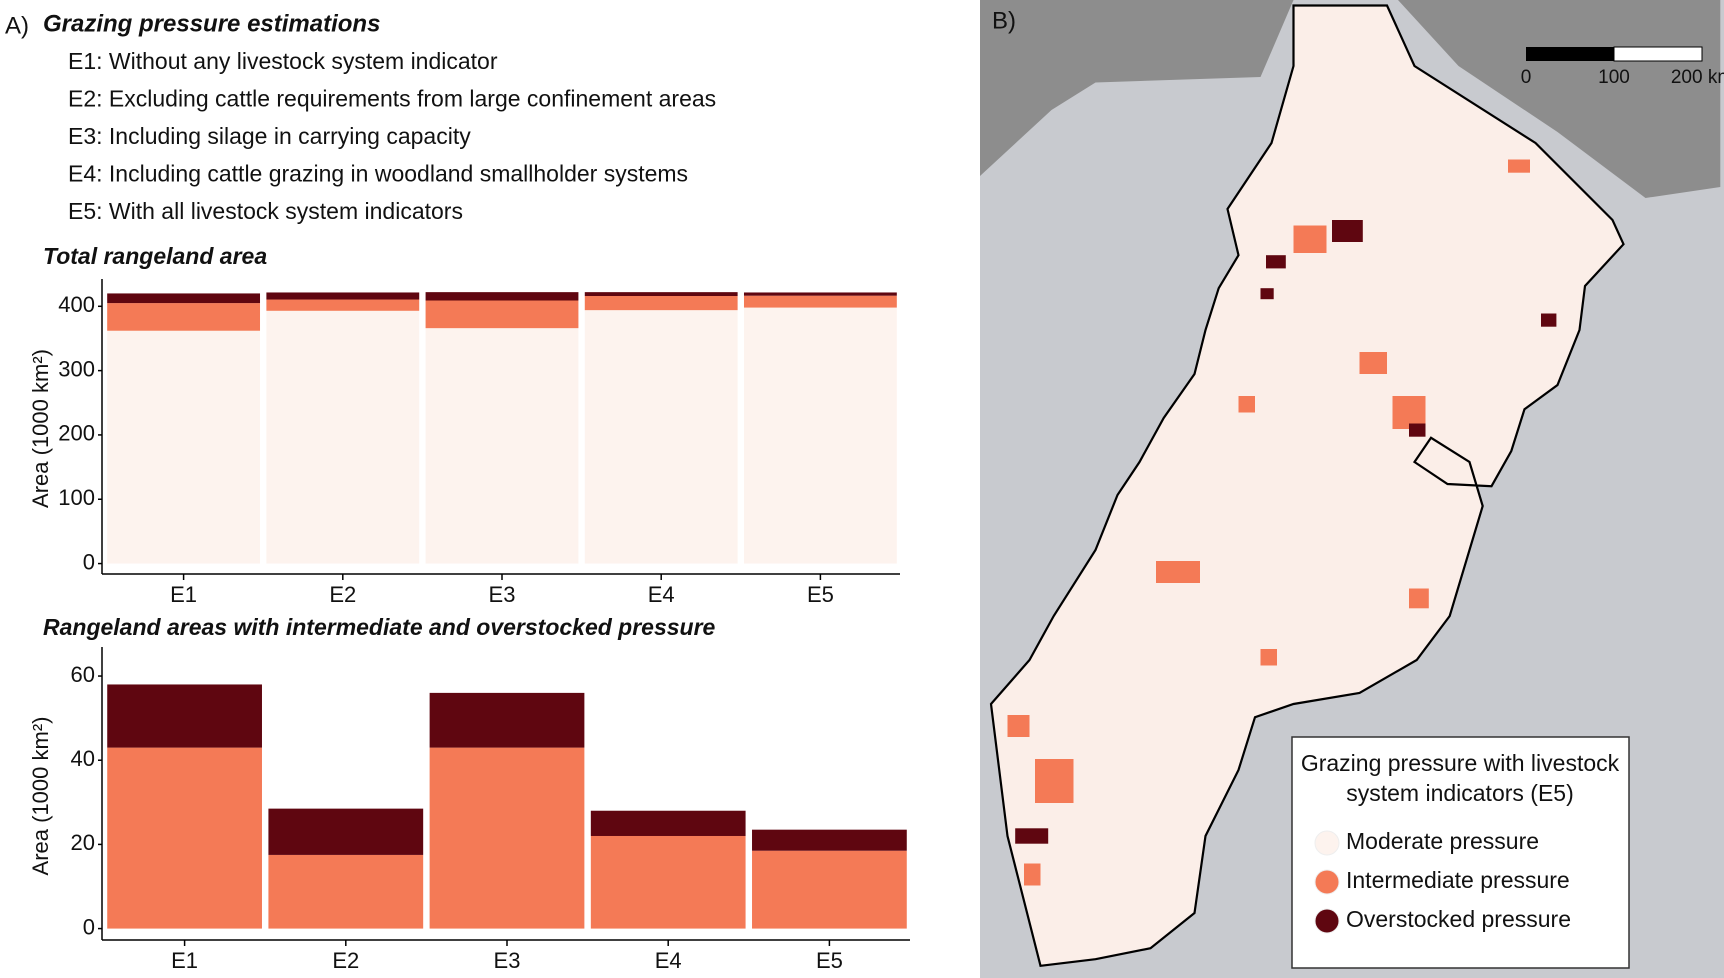 The height and width of the screenshot is (978, 1724). Describe the element at coordinates (76, 433) in the screenshot. I see `y-tick-label: 200` at that location.